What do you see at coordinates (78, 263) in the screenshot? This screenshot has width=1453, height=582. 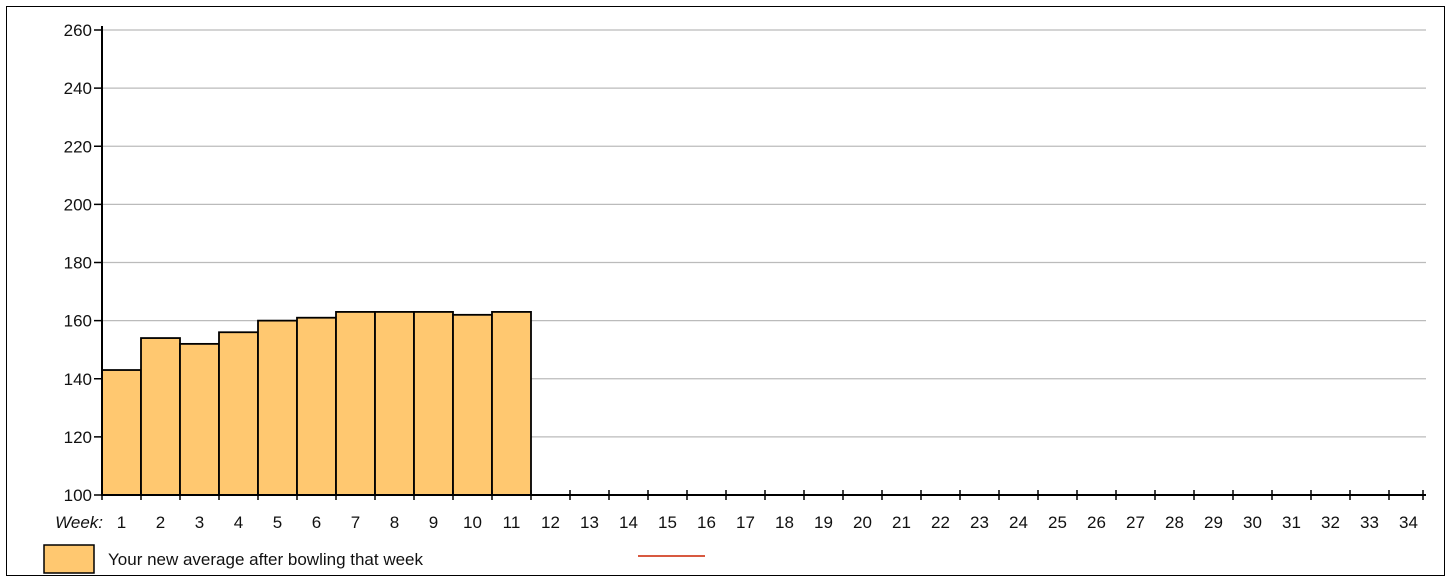 I see `y-tick-label-180: 180` at bounding box center [78, 263].